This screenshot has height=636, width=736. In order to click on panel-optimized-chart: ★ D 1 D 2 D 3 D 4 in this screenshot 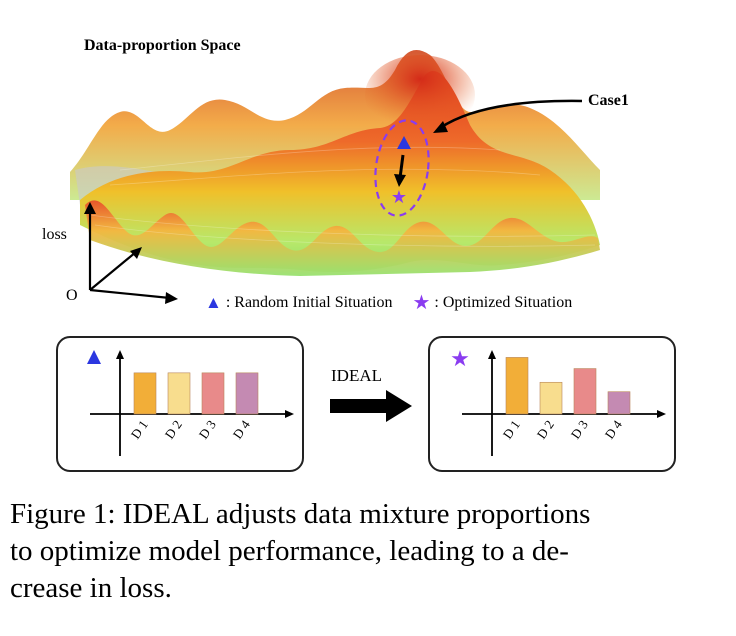, I will do `click(558, 401)`.